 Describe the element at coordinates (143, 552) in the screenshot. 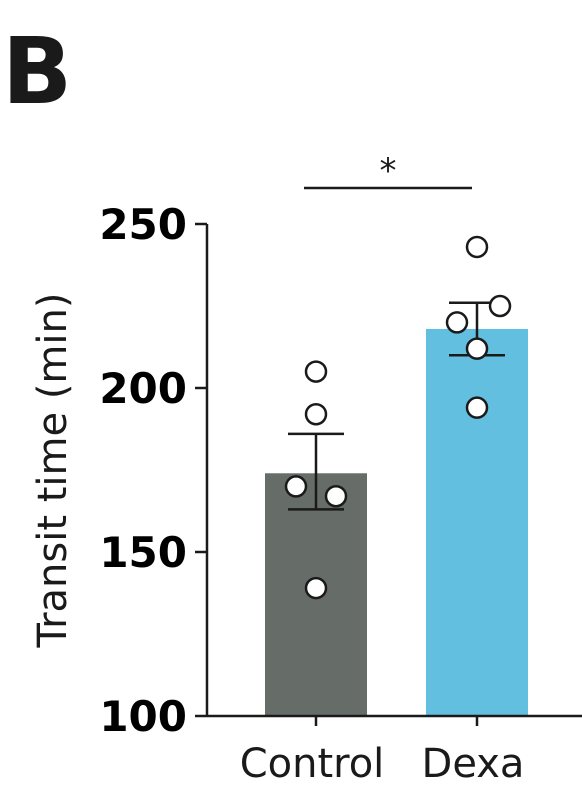

I see `y-tick-label: 150` at that location.